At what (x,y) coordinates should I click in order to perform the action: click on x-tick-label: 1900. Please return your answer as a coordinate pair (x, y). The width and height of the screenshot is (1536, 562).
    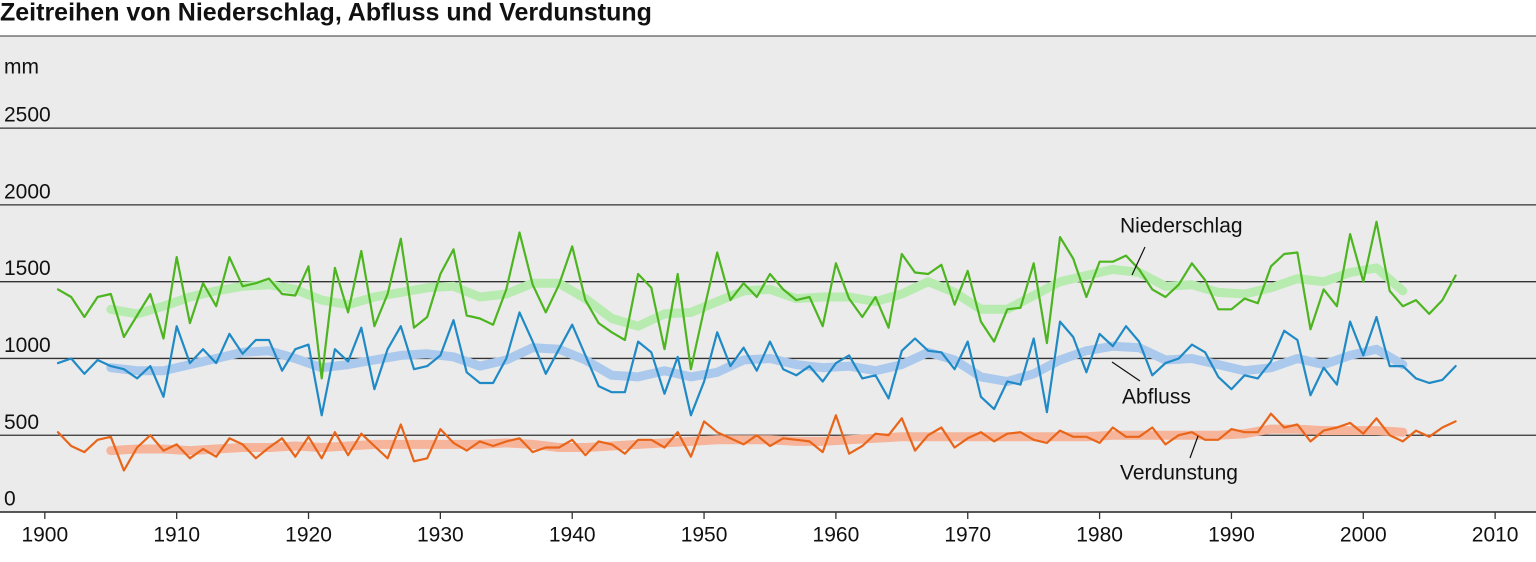
    Looking at the image, I should click on (44, 535).